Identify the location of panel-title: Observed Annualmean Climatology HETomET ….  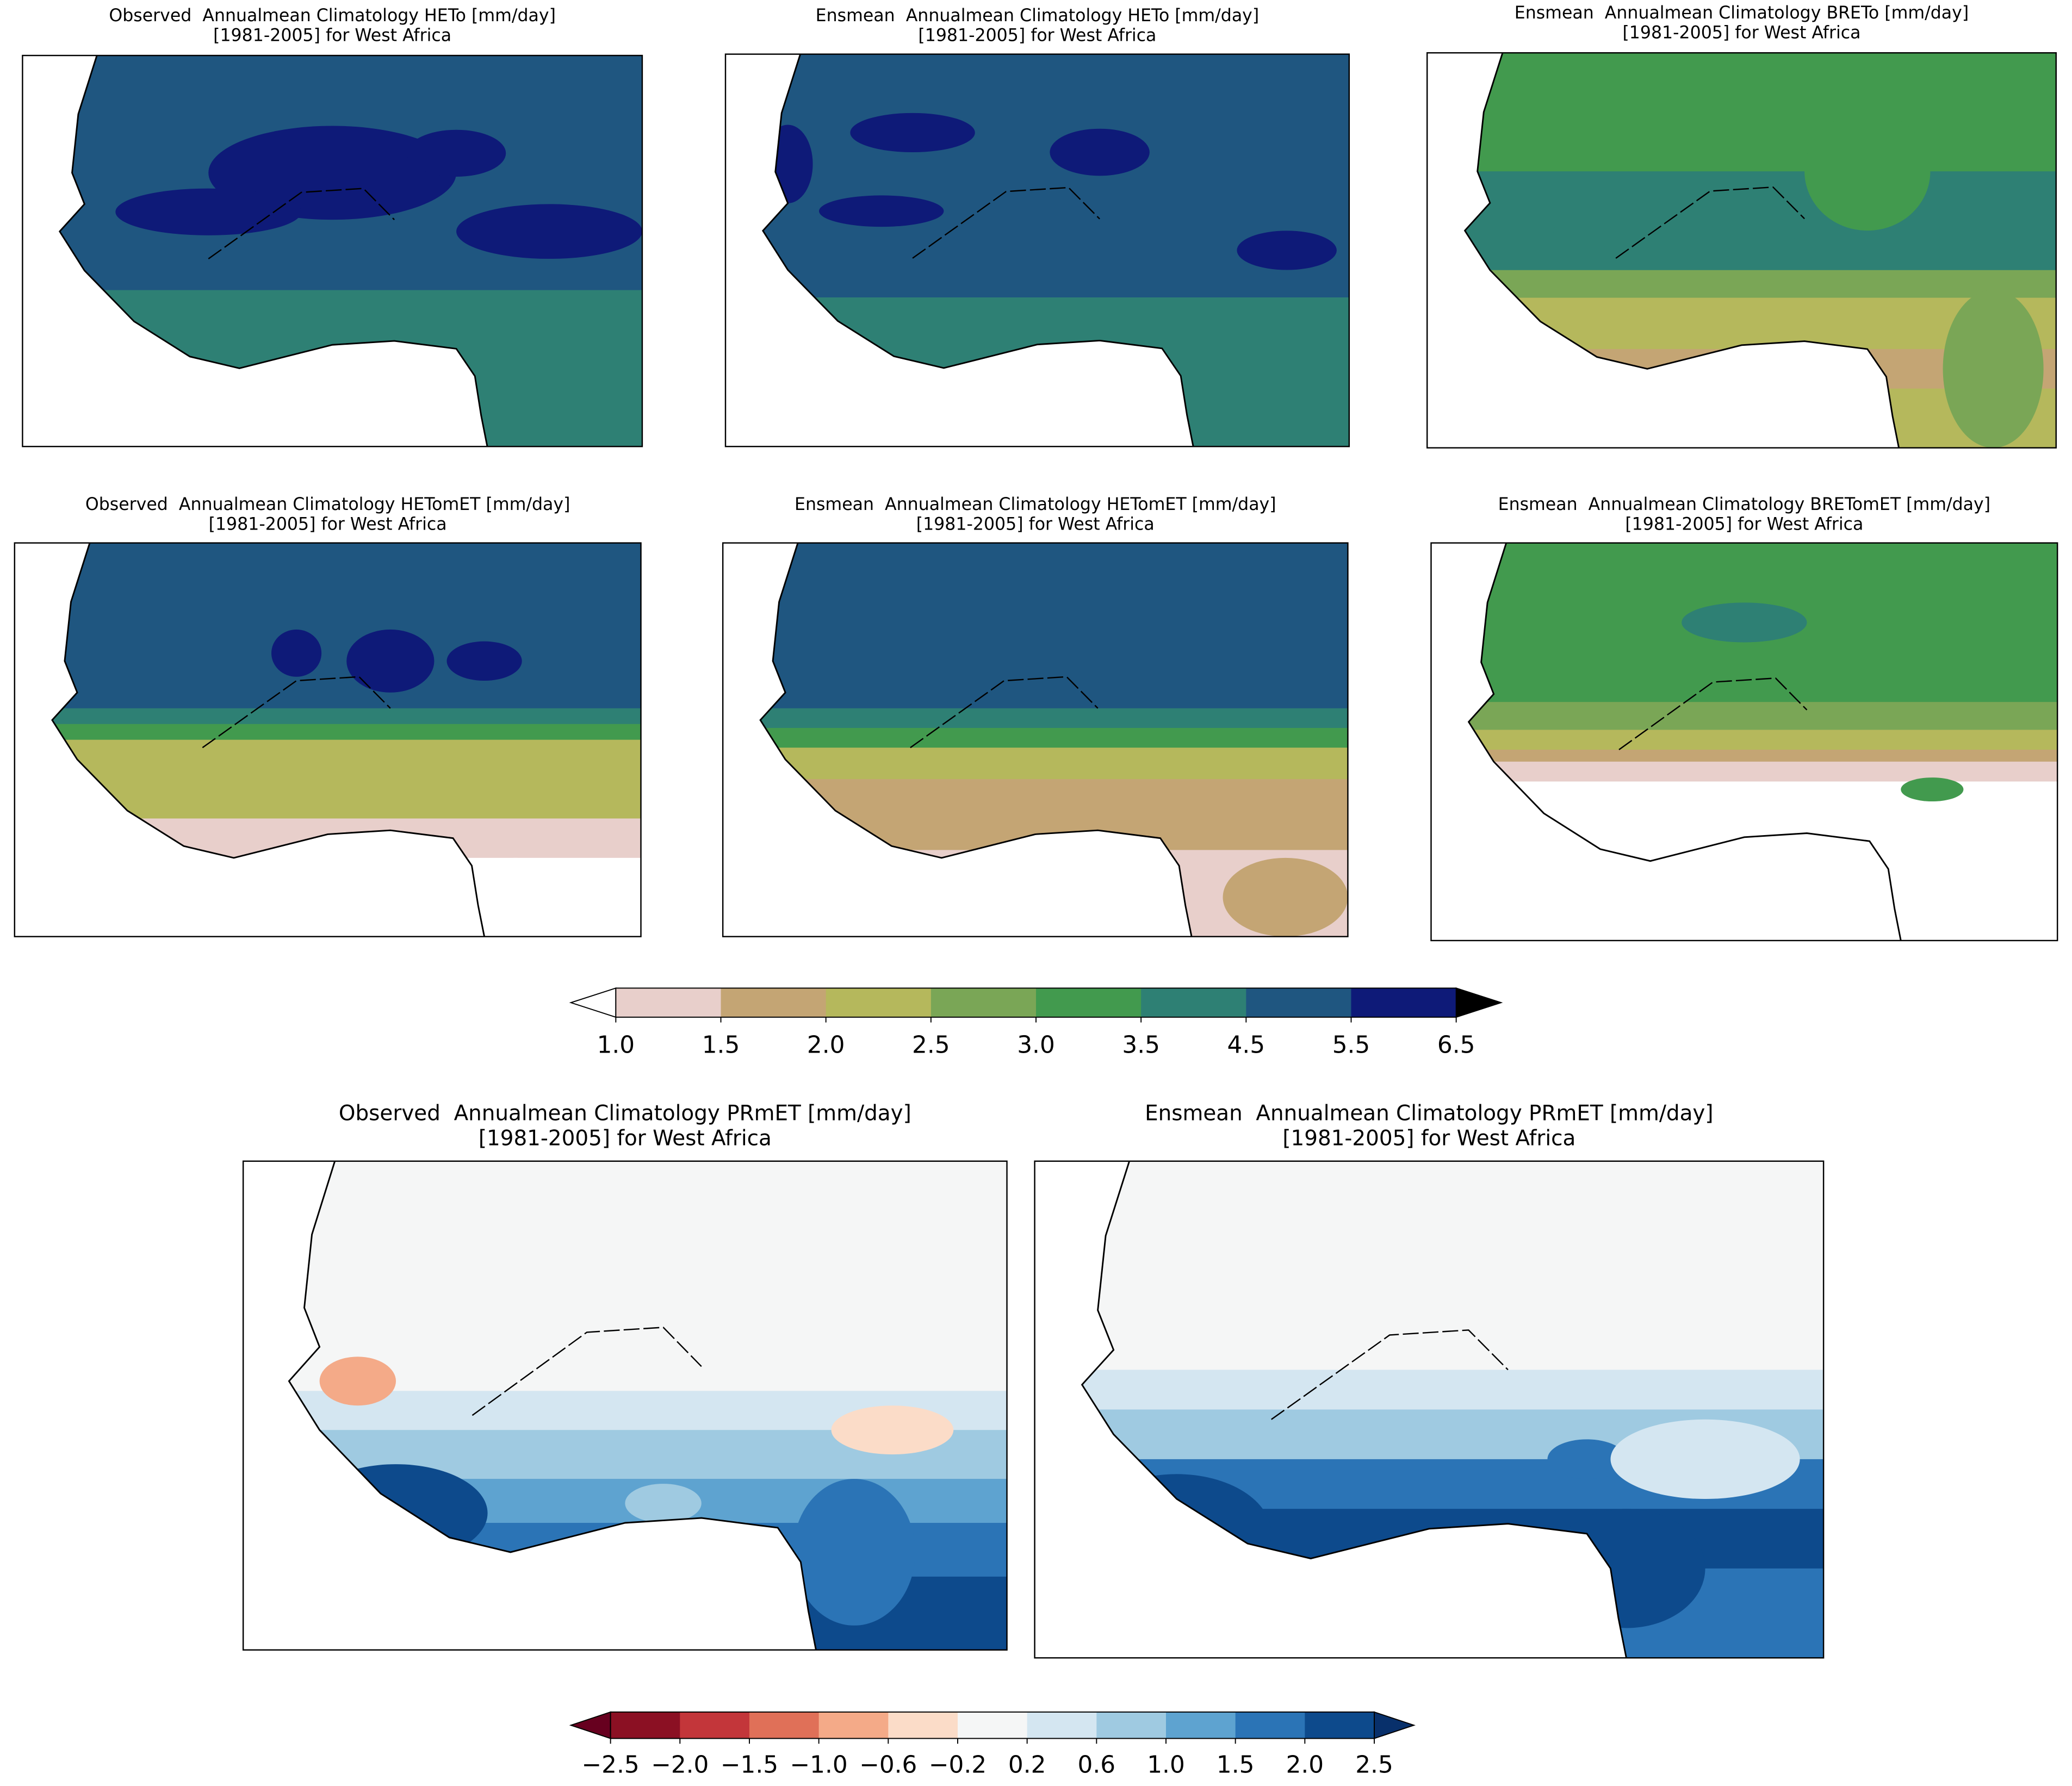
(328, 505).